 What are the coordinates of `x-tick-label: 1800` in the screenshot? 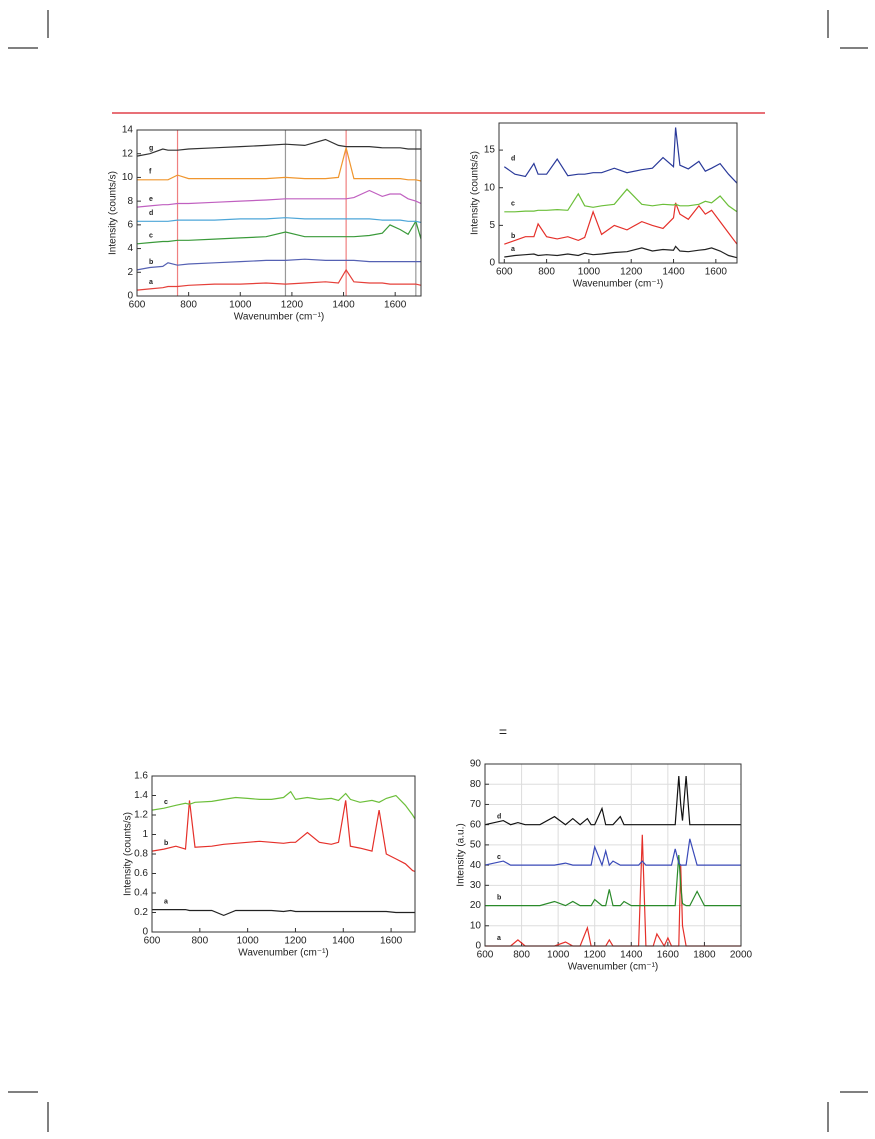 It's located at (704, 955).